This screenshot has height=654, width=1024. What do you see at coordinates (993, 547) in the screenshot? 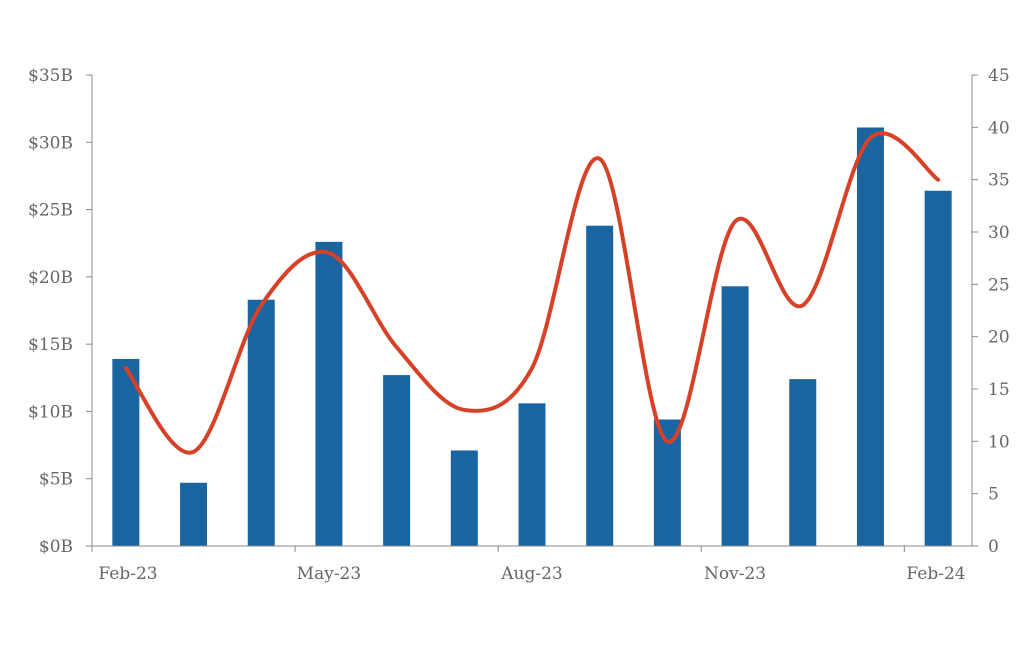
I see `right-tick-label: 0` at bounding box center [993, 547].